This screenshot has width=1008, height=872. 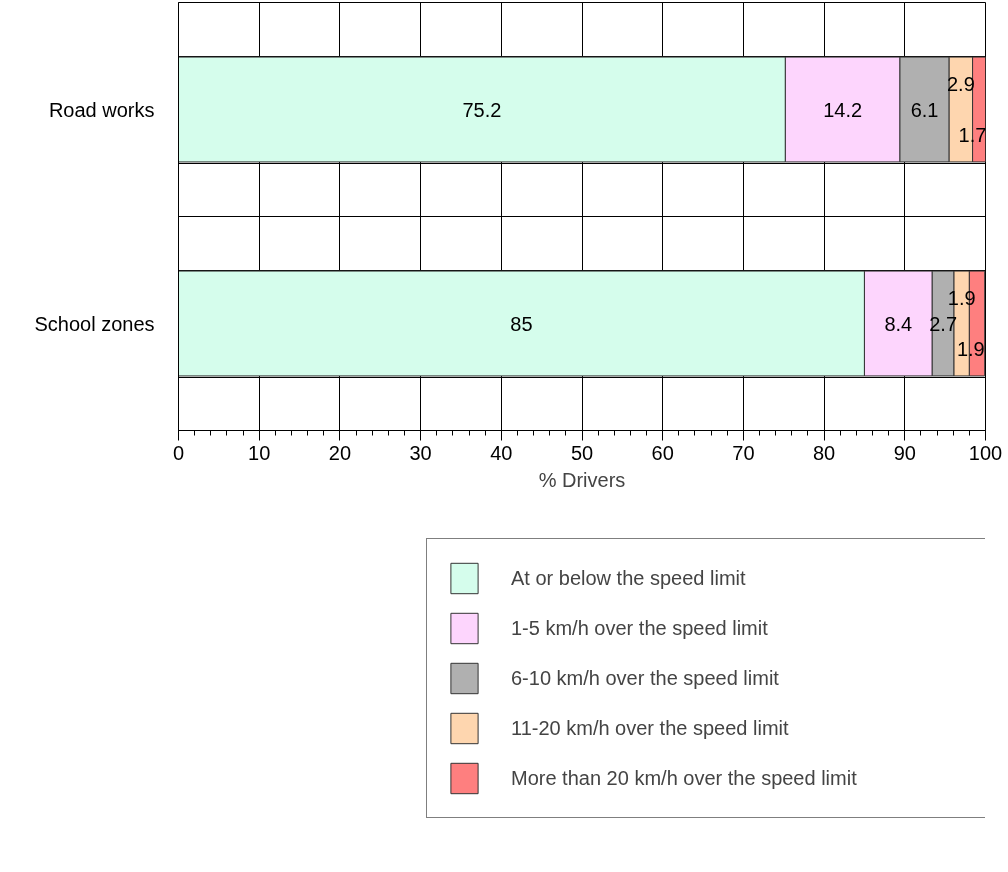 What do you see at coordinates (645, 678) in the screenshot?
I see `legend-label: 6-10 km/h over the speed limit` at bounding box center [645, 678].